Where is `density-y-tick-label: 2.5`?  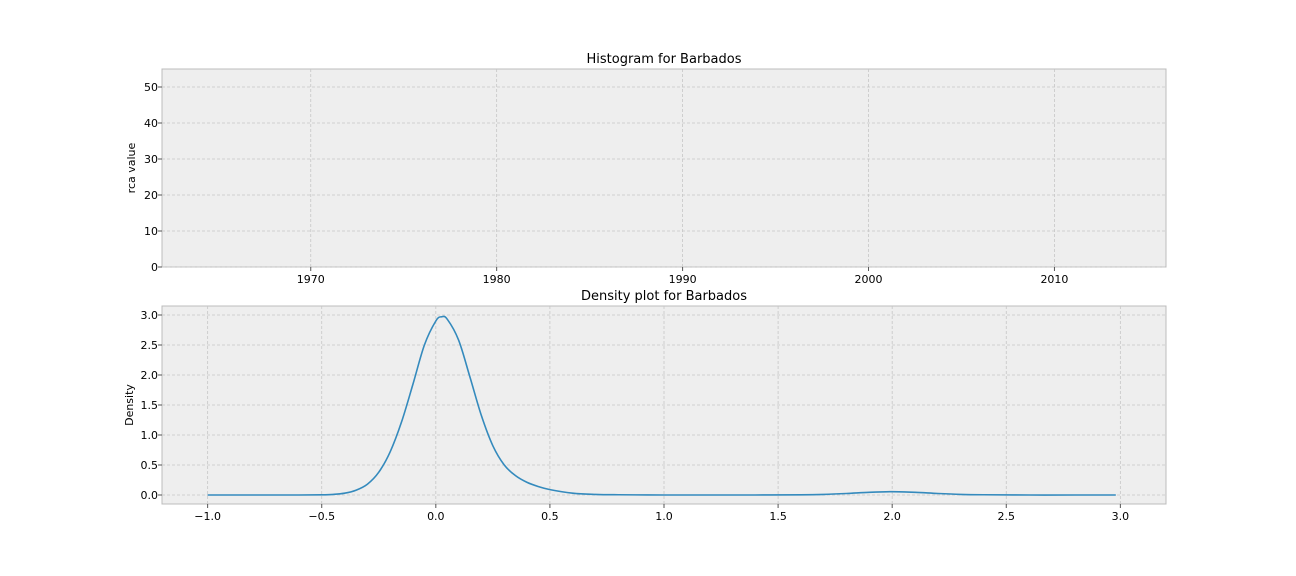 density-y-tick-label: 2.5 is located at coordinates (150, 345).